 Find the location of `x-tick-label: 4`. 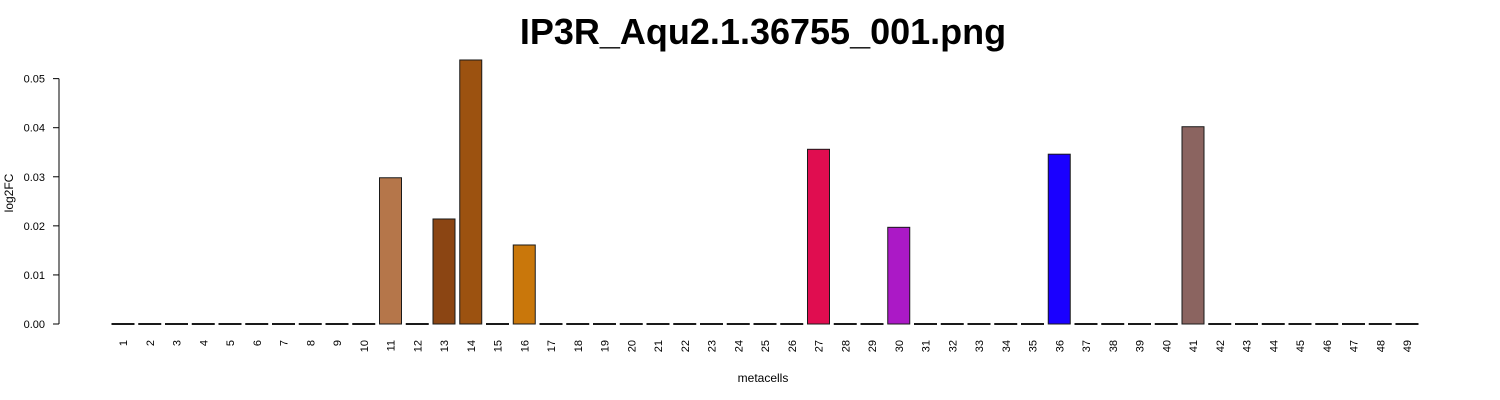

x-tick-label: 4 is located at coordinates (204, 343).